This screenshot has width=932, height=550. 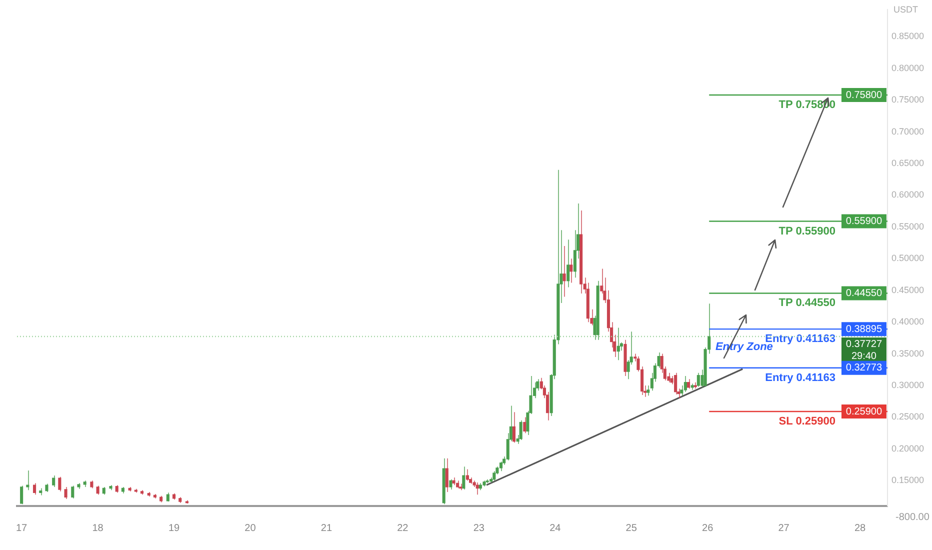 I want to click on y-tick-label: 0.55000, so click(x=907, y=226).